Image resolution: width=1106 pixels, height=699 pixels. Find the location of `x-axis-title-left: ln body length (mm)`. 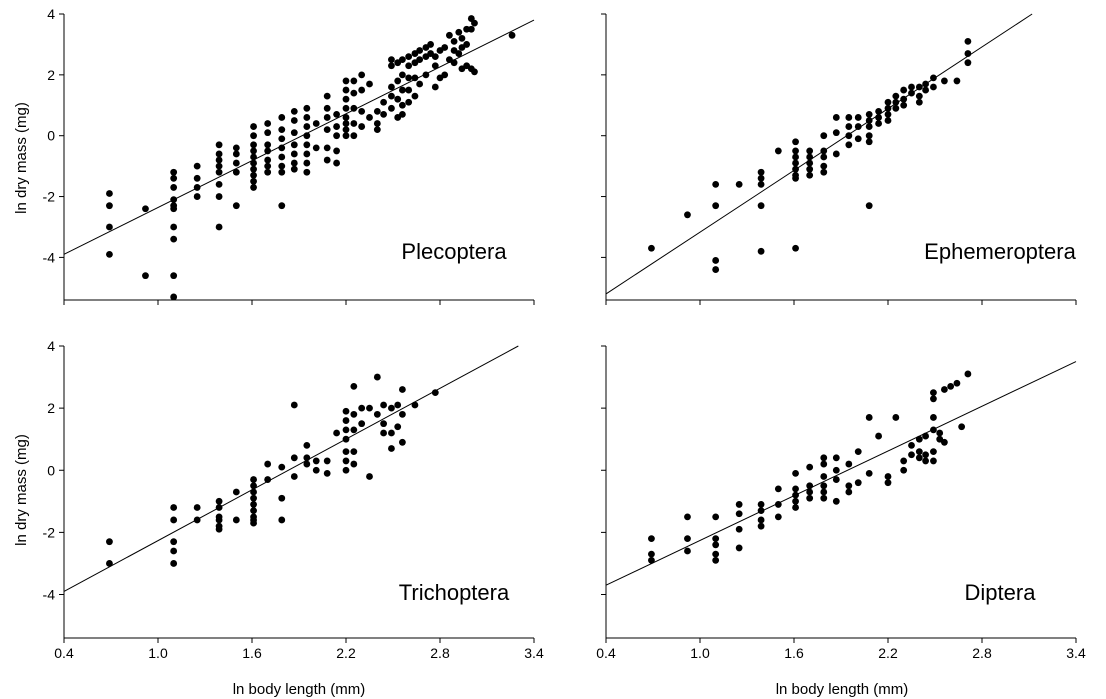

x-axis-title-left: ln body length (mm) is located at coordinates (299, 689).